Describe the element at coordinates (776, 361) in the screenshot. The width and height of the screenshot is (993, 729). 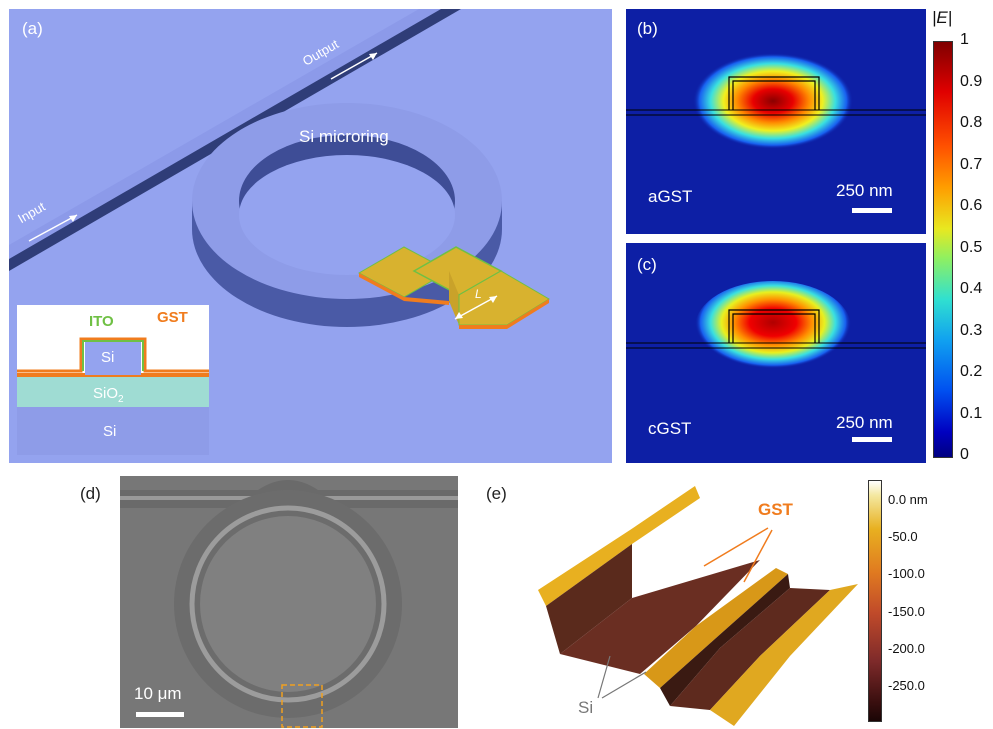
I see `field-map-c` at that location.